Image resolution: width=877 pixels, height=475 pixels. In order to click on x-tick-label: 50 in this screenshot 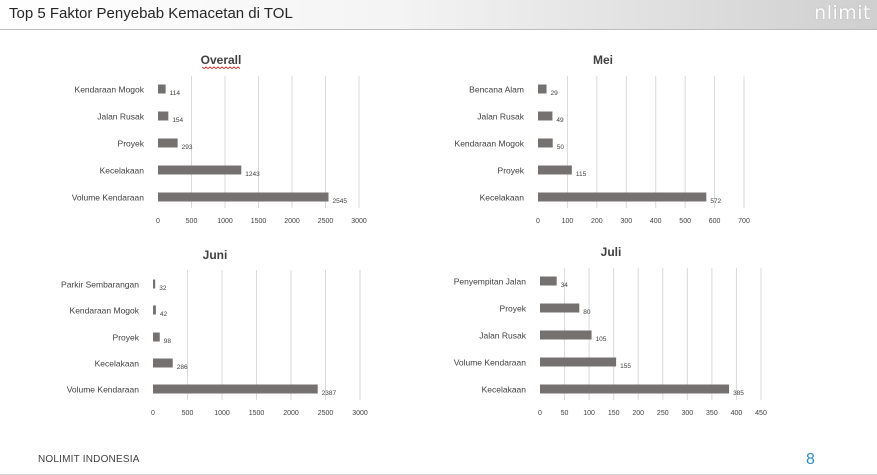, I will do `click(565, 413)`.